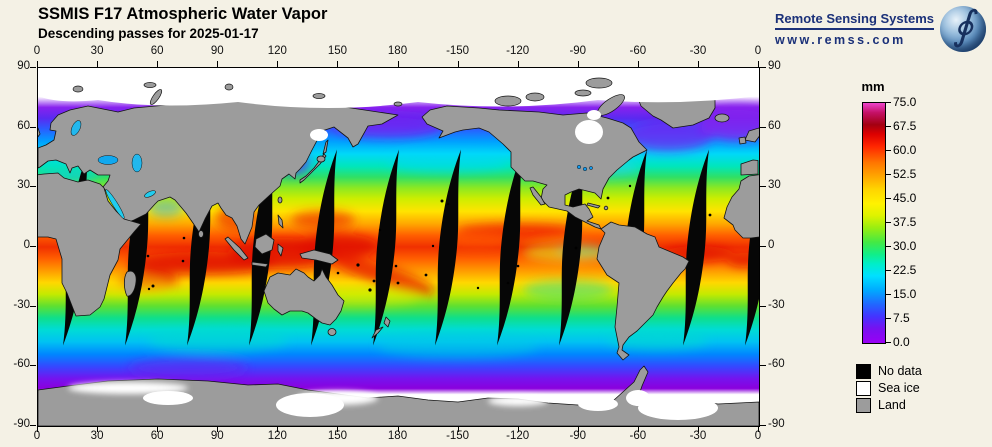 This screenshot has width=992, height=447. What do you see at coordinates (148, 33) in the screenshot?
I see `page-subtitle: Descending passes for 2025-01-17` at bounding box center [148, 33].